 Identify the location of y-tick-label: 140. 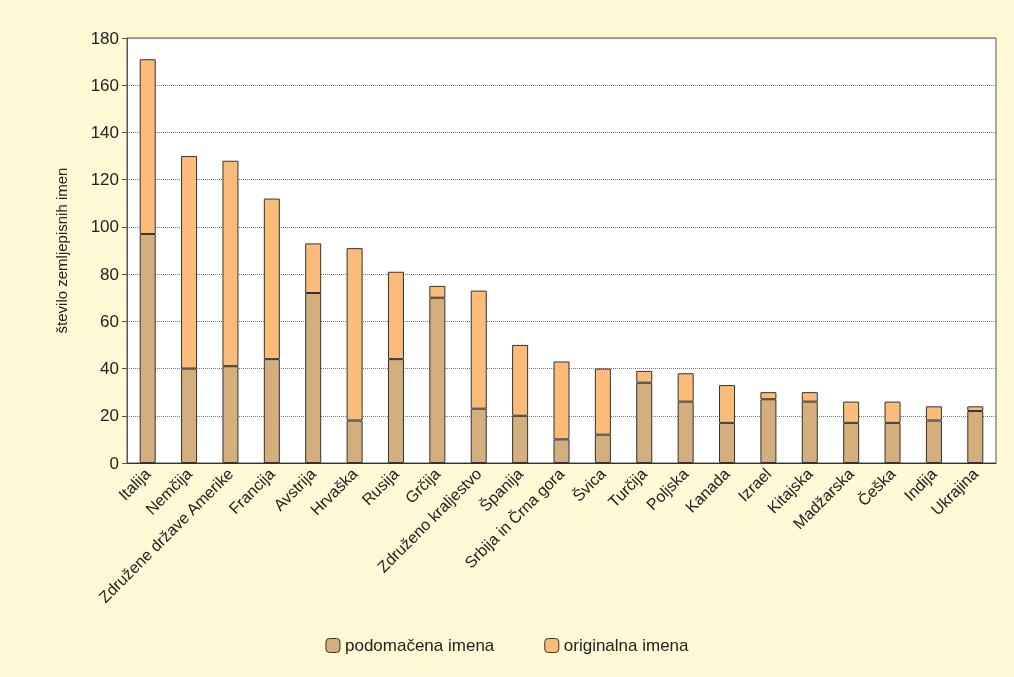
(104, 132).